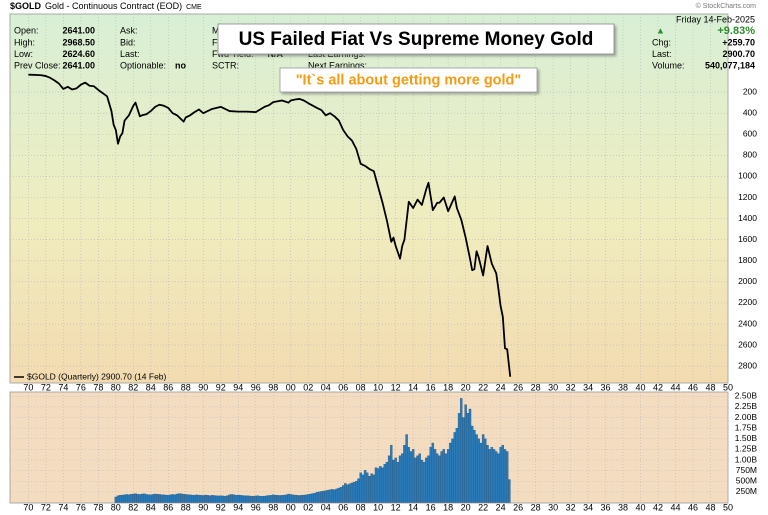 This screenshot has width=768, height=515. What do you see at coordinates (203, 387) in the screenshot?
I see `x-tick-label: 90` at bounding box center [203, 387].